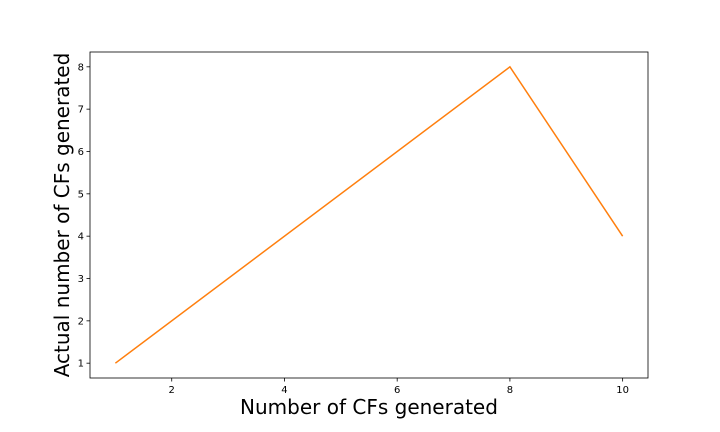  I want to click on y-axis-label: Actual number of CFs generated, so click(62, 215).